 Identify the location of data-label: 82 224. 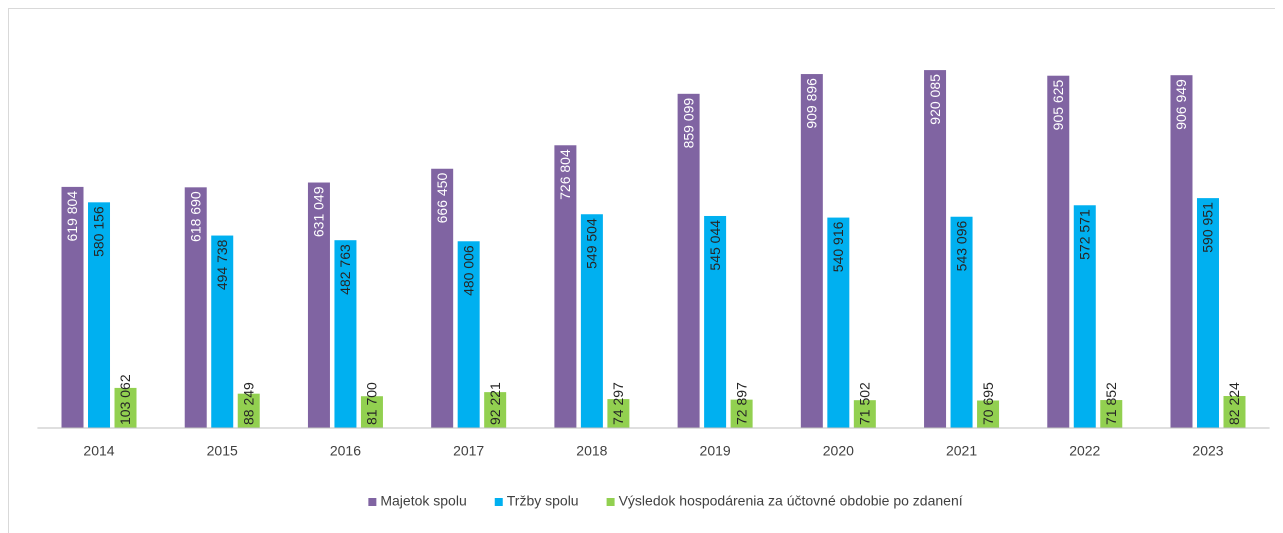
(1234, 403).